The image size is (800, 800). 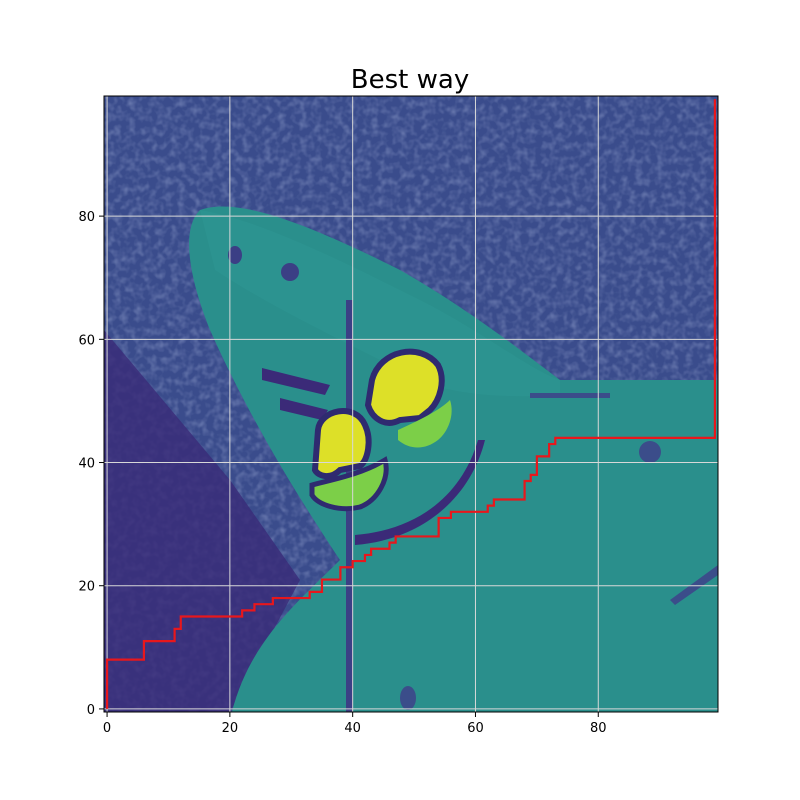 I want to click on dark-arc, so click(x=420, y=492).